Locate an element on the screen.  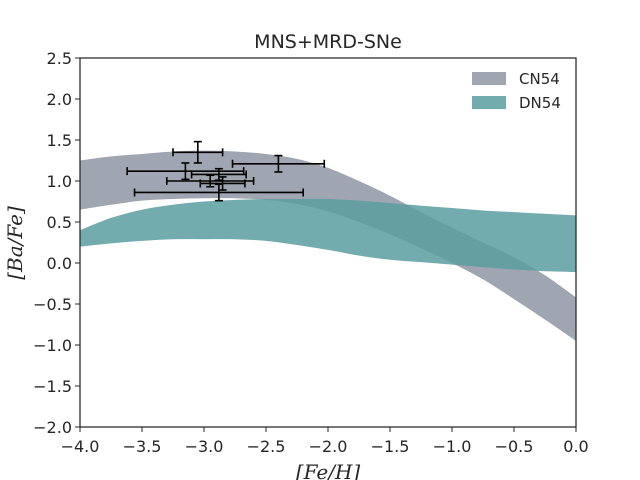
x-tick-label: −0.5 is located at coordinates (514, 446).